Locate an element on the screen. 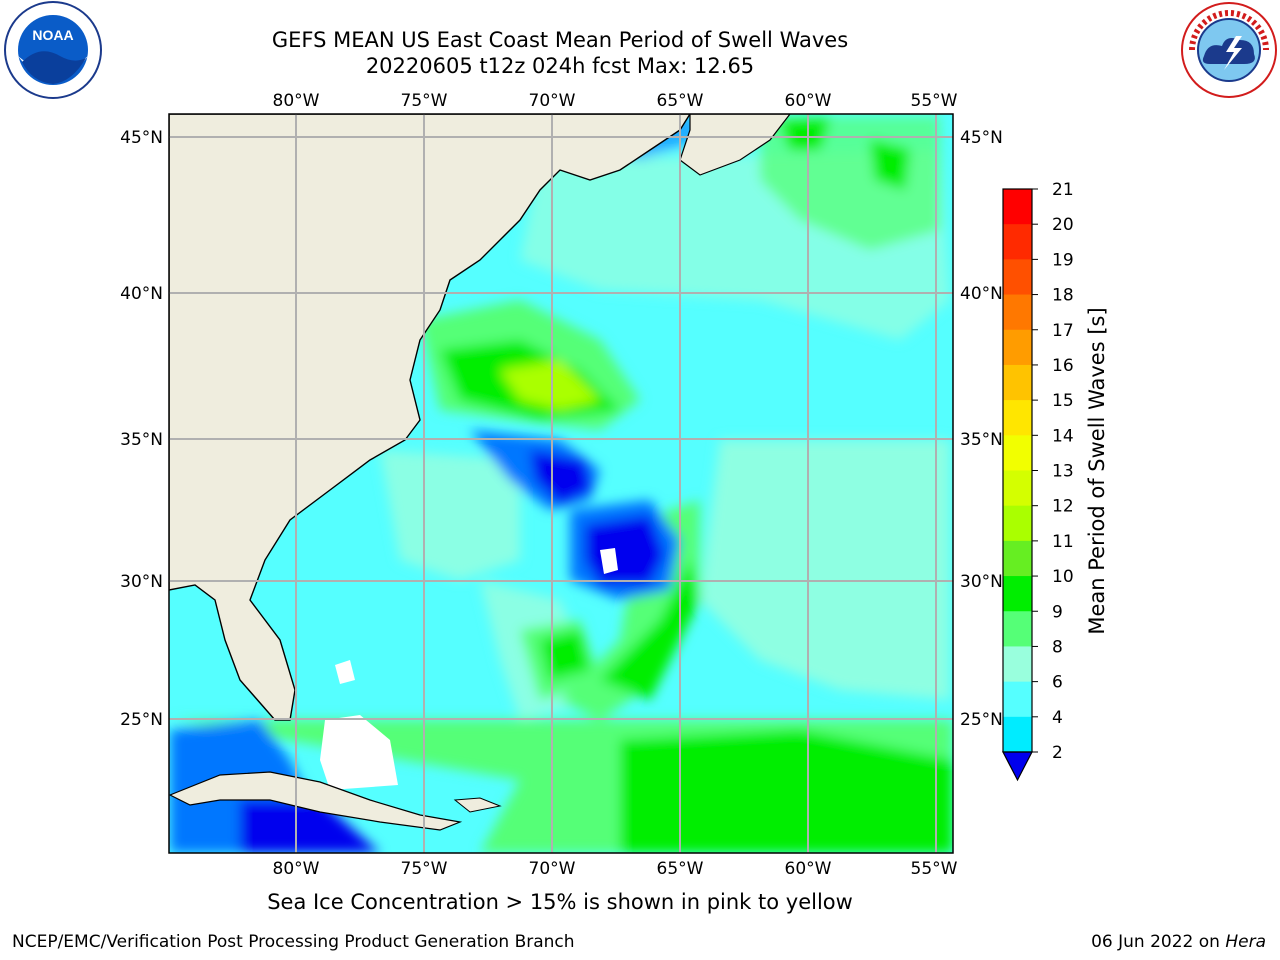 The image size is (1280, 960). noaa-logo: NOAA is located at coordinates (53, 52).